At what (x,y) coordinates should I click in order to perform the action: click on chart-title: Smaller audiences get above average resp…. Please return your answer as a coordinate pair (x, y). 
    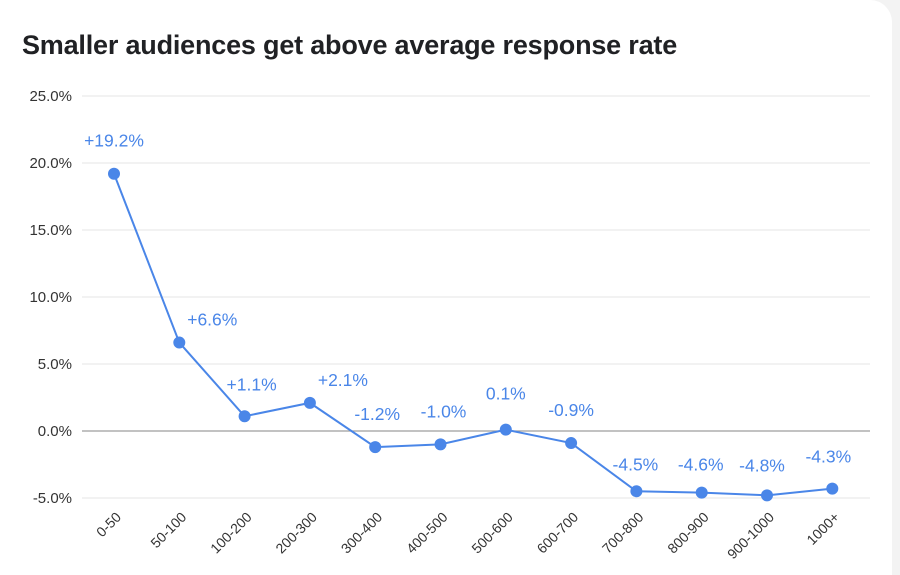
    Looking at the image, I should click on (350, 45).